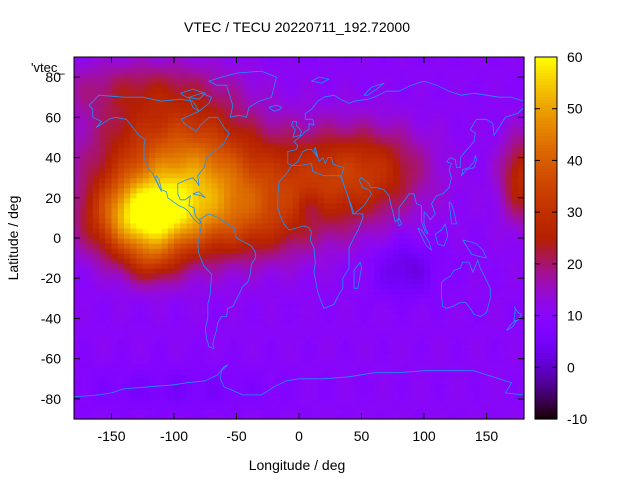 This screenshot has height=480, width=640. Describe the element at coordinates (321, 281) in the screenshot. I see `heatmap-cell-1983` at that location.